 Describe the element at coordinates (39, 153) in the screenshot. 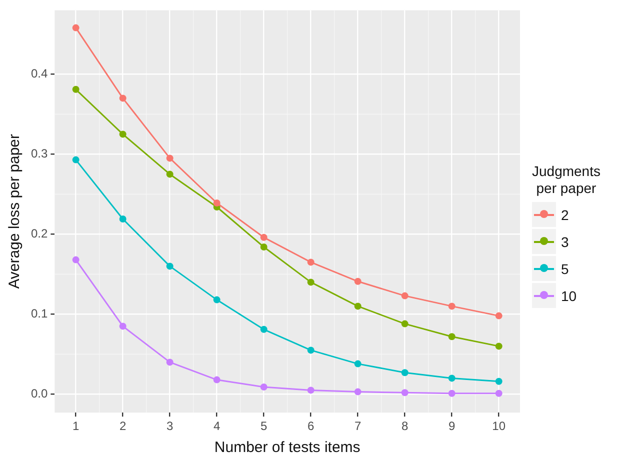

I see `y-tick-label: 0.3` at that location.